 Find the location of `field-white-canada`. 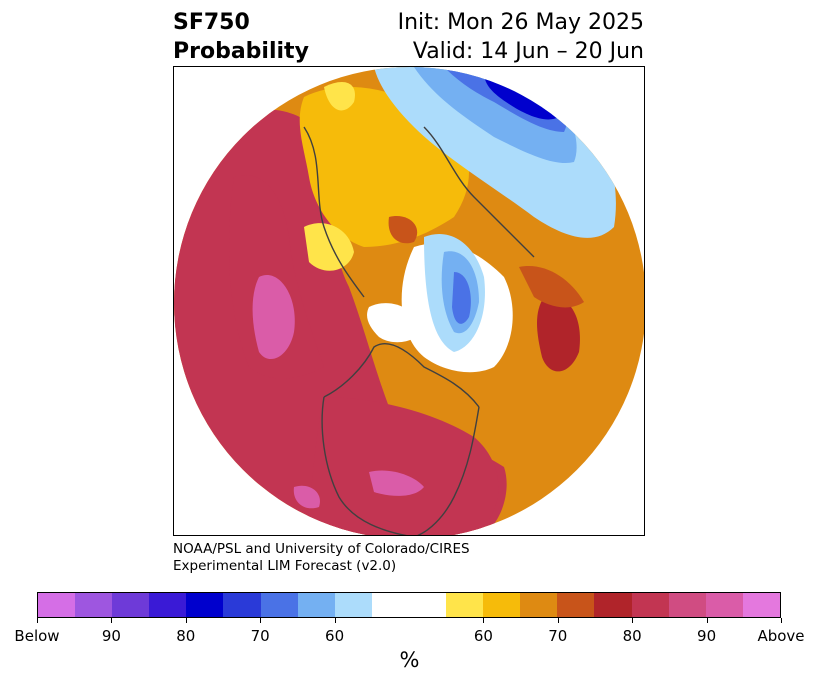

field-white-canada is located at coordinates (395, 323).